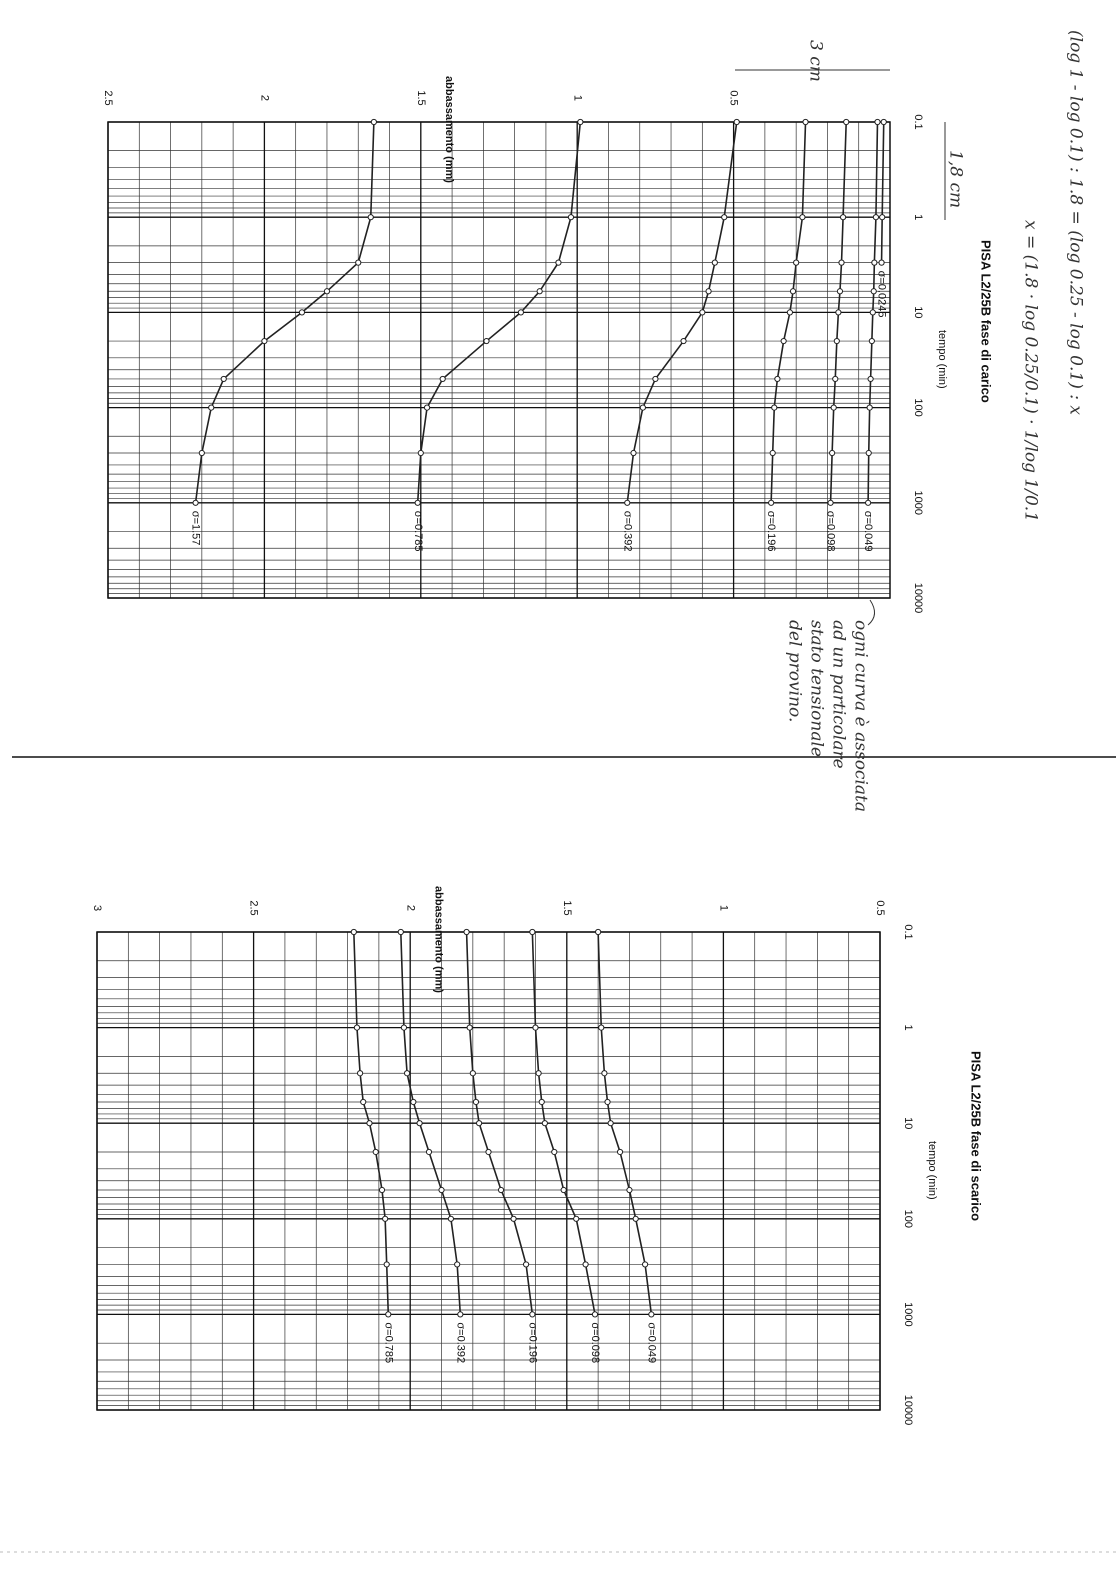 The width and height of the screenshot is (1116, 1580). I want to click on chart-title: PISA L2/25B fase di scarico, so click(976, 1136).